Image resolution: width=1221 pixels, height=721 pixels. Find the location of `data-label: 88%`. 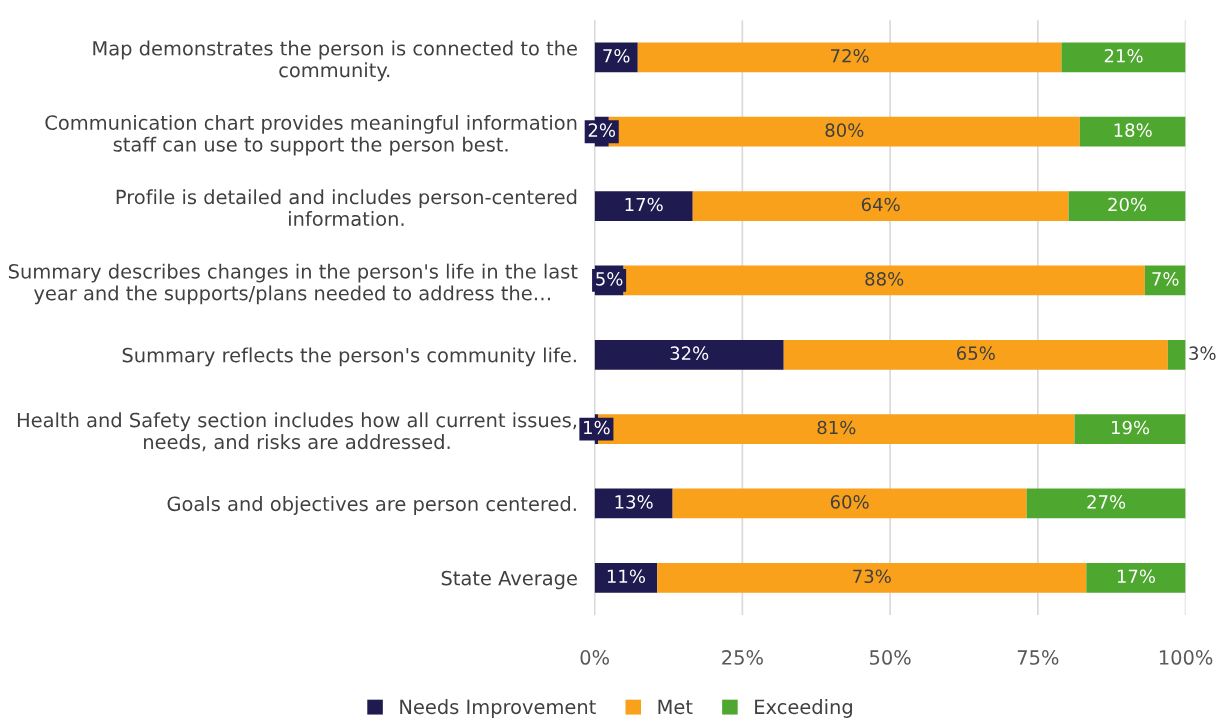

data-label: 88% is located at coordinates (884, 279).